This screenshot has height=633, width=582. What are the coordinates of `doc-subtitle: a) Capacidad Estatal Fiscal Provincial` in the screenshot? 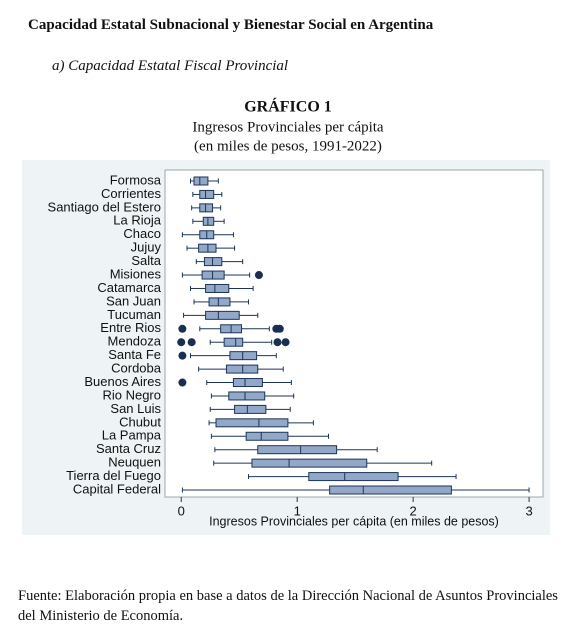 It's located at (170, 66).